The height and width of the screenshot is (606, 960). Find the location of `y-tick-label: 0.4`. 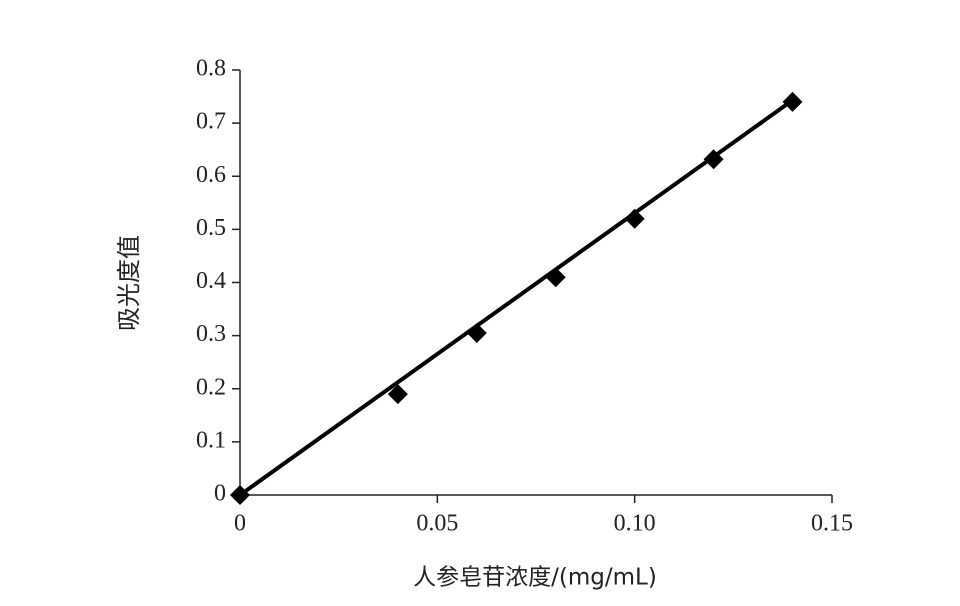

y-tick-label: 0.4 is located at coordinates (211, 281).